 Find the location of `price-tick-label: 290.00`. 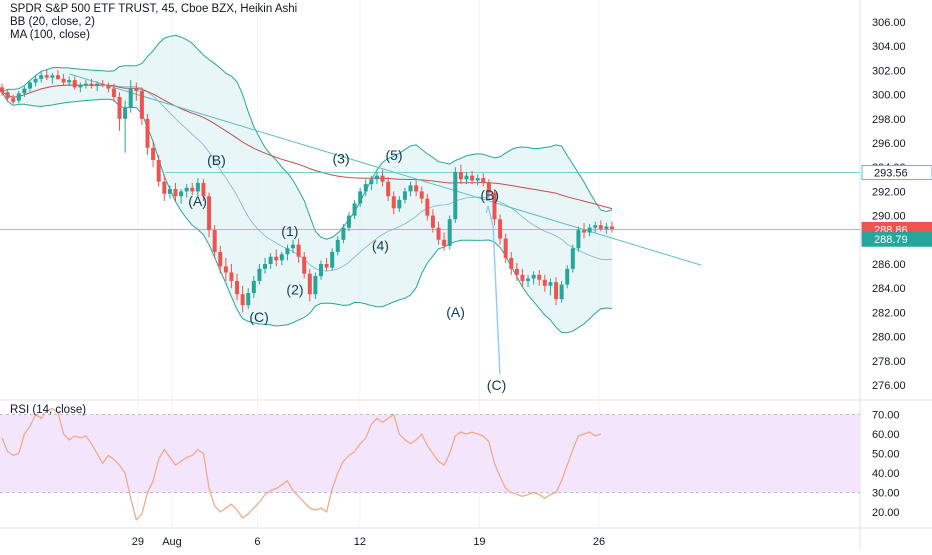

price-tick-label: 290.00 is located at coordinates (889, 217).